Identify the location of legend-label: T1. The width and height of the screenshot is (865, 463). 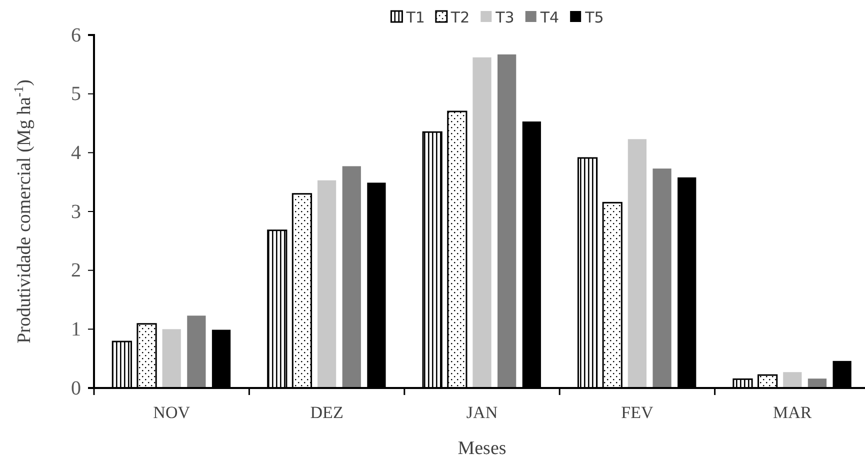
(415, 17).